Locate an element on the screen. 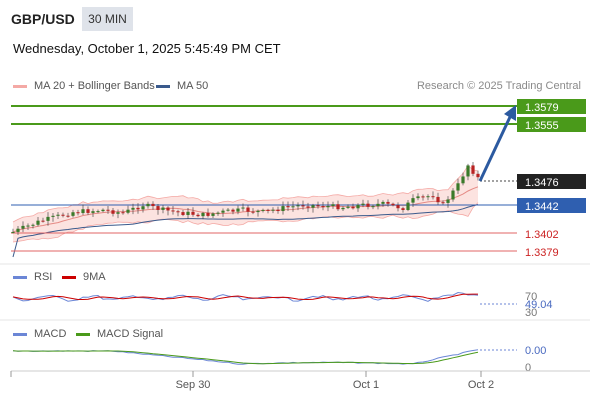  price-tag-r1-text: 1.3555 is located at coordinates (542, 126).